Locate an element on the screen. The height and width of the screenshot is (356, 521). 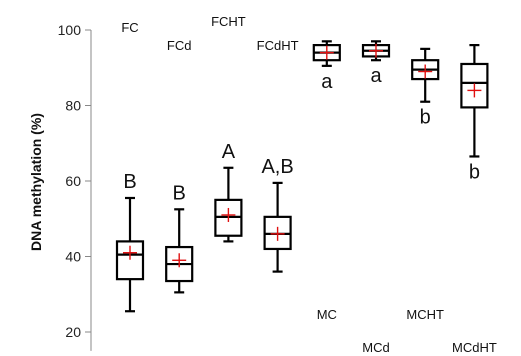
box-fcdht is located at coordinates (277, 227).